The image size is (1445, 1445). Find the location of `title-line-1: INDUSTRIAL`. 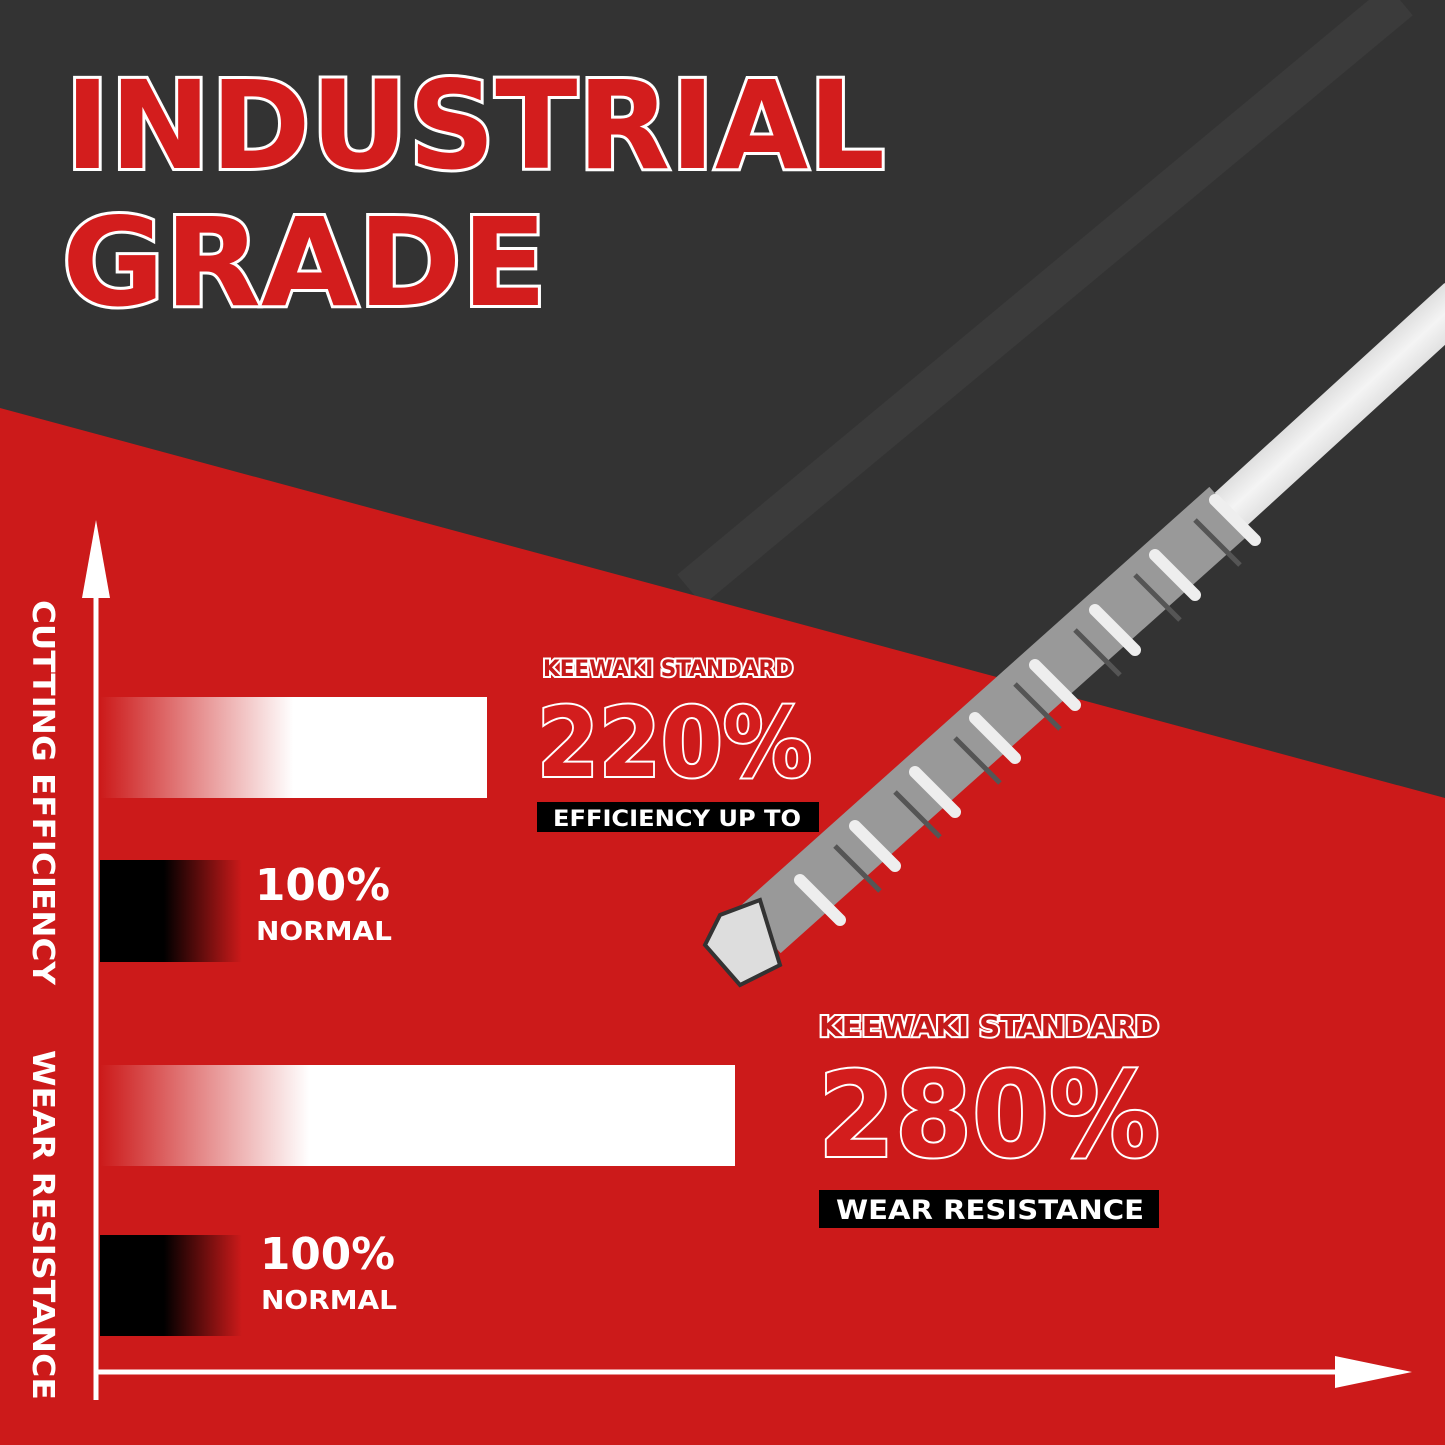

title-line-1: INDUSTRIAL is located at coordinates (475, 126).